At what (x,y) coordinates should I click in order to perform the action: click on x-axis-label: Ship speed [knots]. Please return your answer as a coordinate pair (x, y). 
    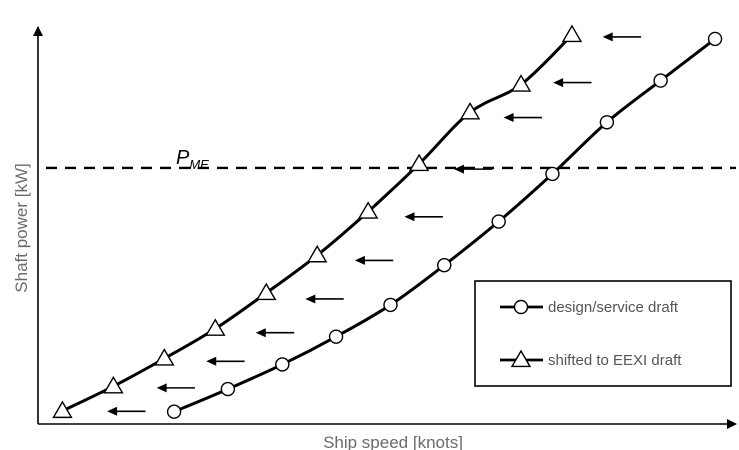
    Looking at the image, I should click on (393, 441).